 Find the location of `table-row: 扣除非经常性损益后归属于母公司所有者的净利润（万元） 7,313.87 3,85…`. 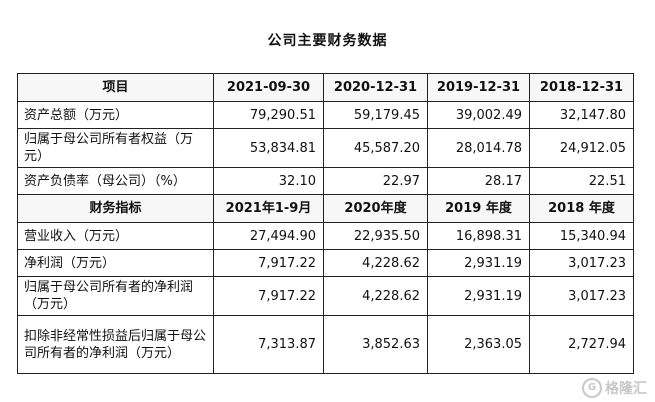

table-row: 扣除非经常性损益后归属于母公司所有者的净利润（万元） 7,313.87 3,85… is located at coordinates (325, 344).